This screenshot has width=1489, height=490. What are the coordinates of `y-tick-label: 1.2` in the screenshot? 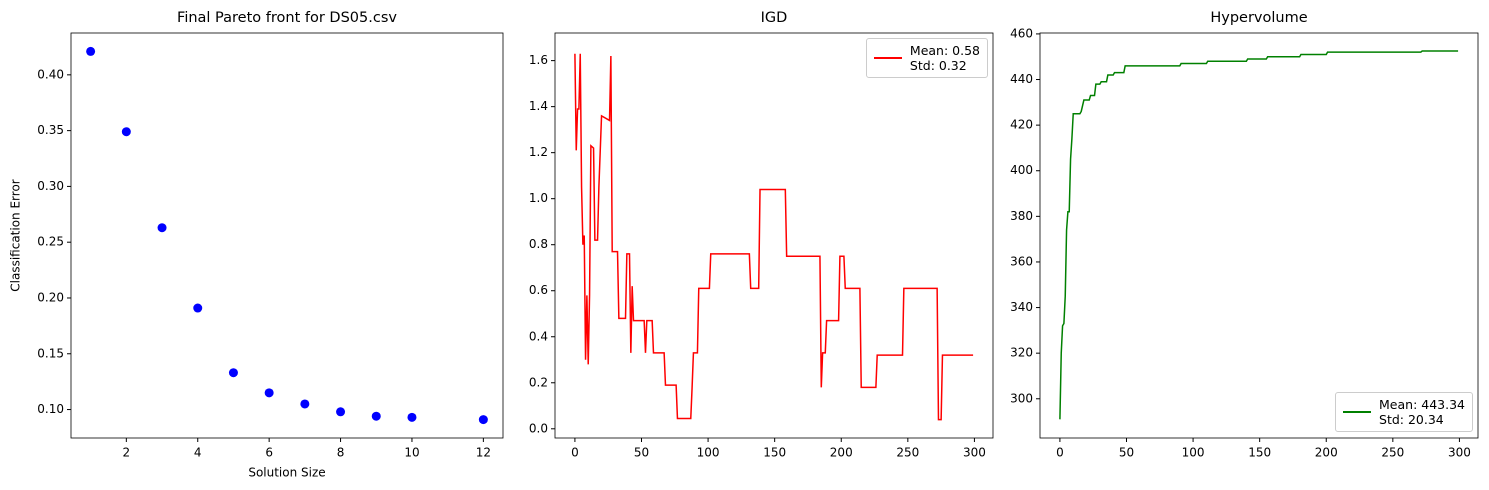 It's located at (538, 152).